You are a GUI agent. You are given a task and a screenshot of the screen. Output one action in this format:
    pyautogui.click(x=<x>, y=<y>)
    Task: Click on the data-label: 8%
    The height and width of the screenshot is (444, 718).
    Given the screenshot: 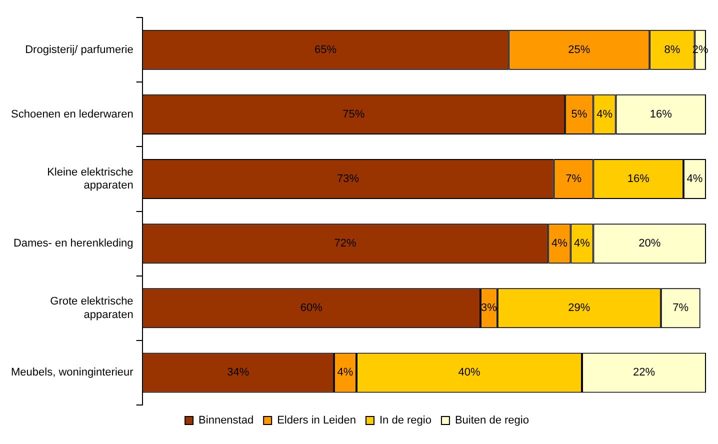 What is the action you would take?
    pyautogui.click(x=672, y=50)
    